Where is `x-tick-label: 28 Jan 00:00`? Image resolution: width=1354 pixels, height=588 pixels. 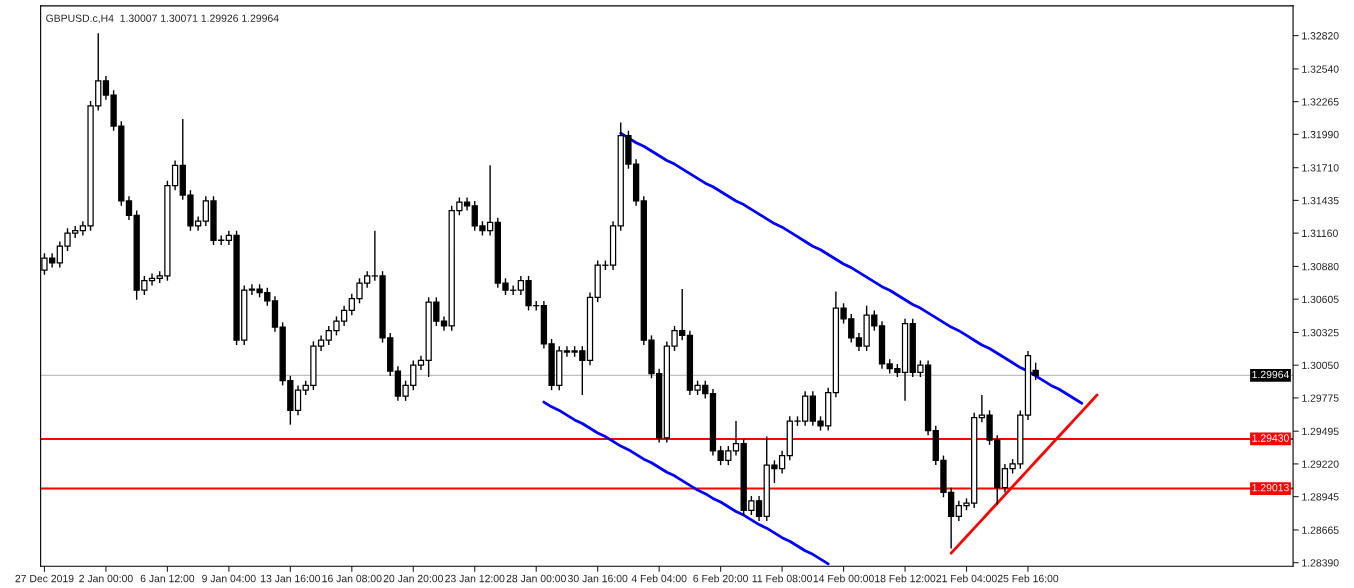 x-tick-label: 28 Jan 00:00 is located at coordinates (536, 578).